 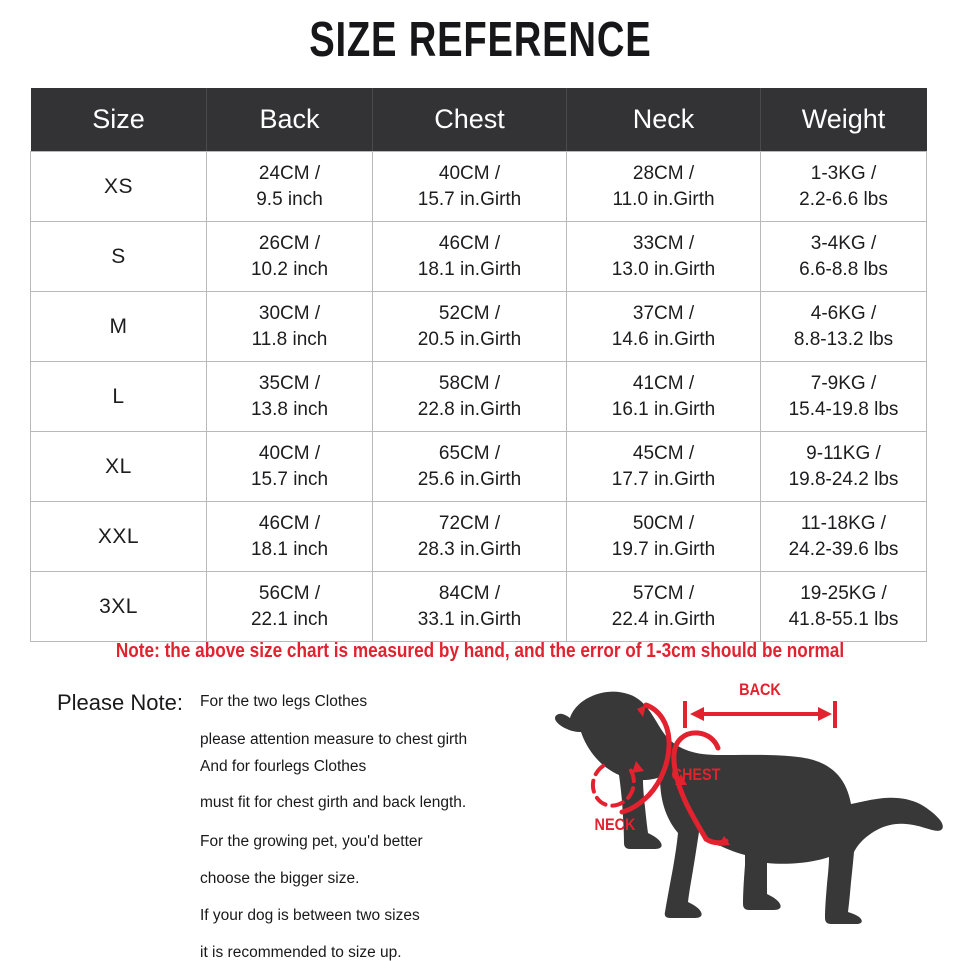 I want to click on cell-chest: 65CM / 25.6 in.Girth, so click(x=469, y=466).